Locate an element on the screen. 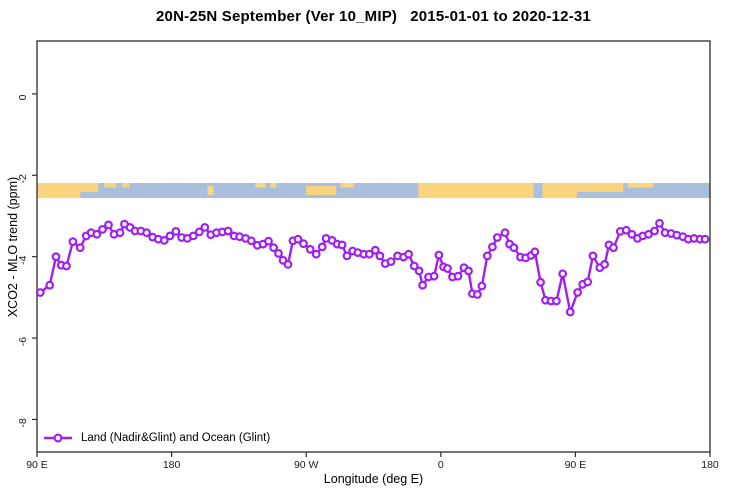 This screenshot has height=500, width=750. legend-label: Land (Nadir&Glint) and Ocean (Glint) is located at coordinates (176, 438).